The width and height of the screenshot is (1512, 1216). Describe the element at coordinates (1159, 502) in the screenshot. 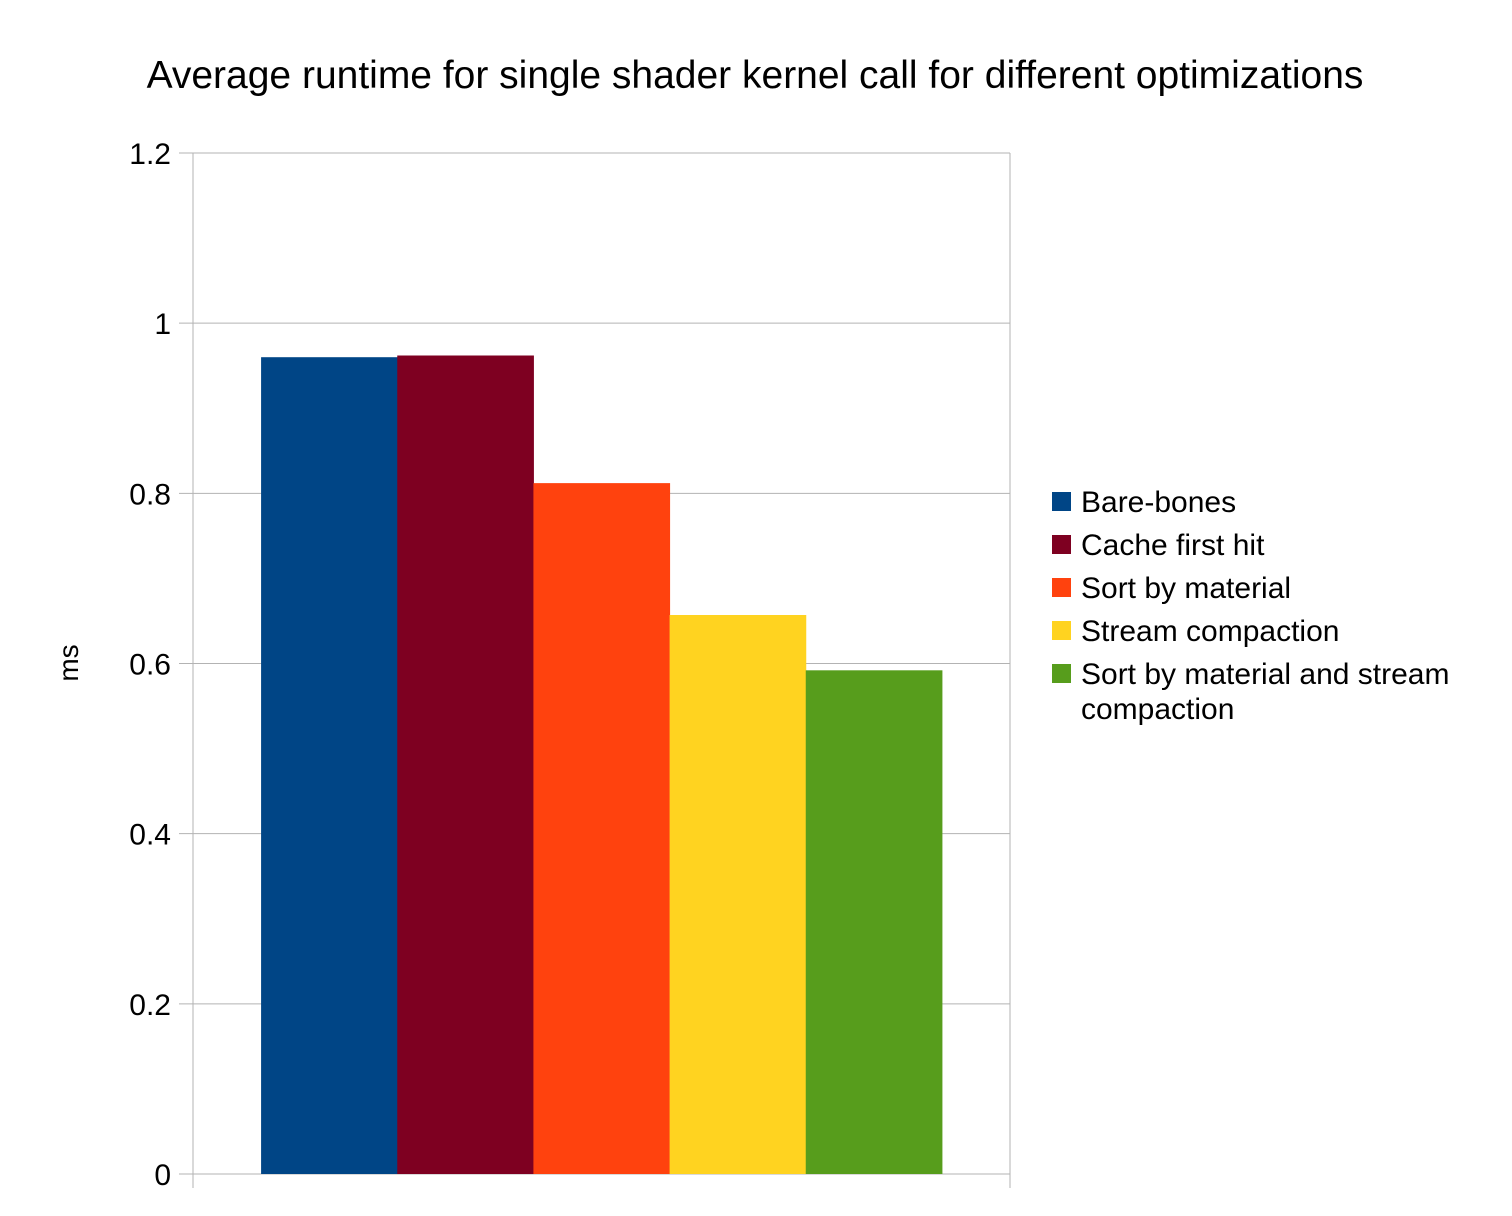

I see `legend-label: Bare-bones` at that location.